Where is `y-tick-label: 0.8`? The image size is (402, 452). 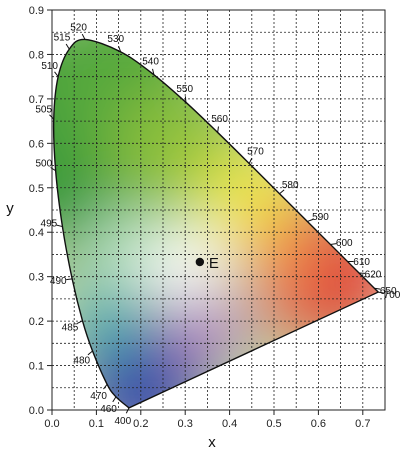
y-tick-label: 0.8 is located at coordinates (36, 55).